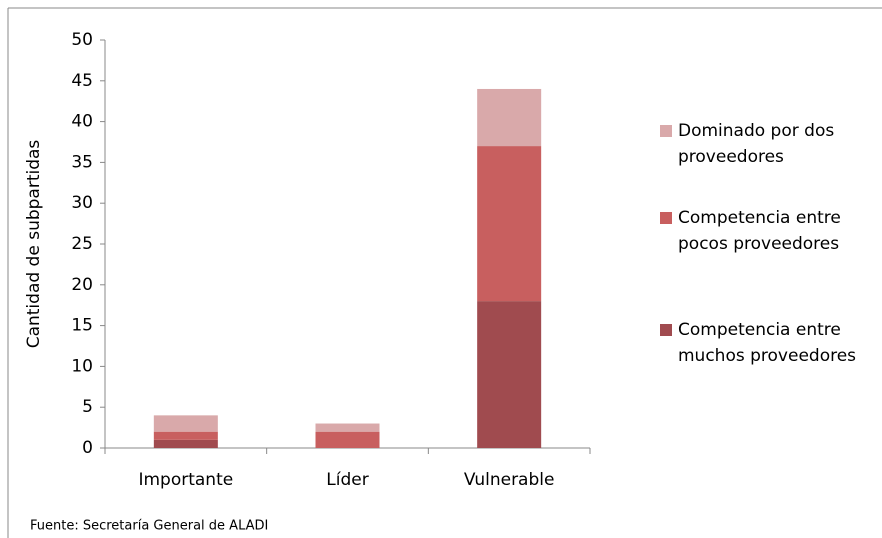  Describe the element at coordinates (185, 480) in the screenshot. I see `x-tick-label: Importante` at that location.